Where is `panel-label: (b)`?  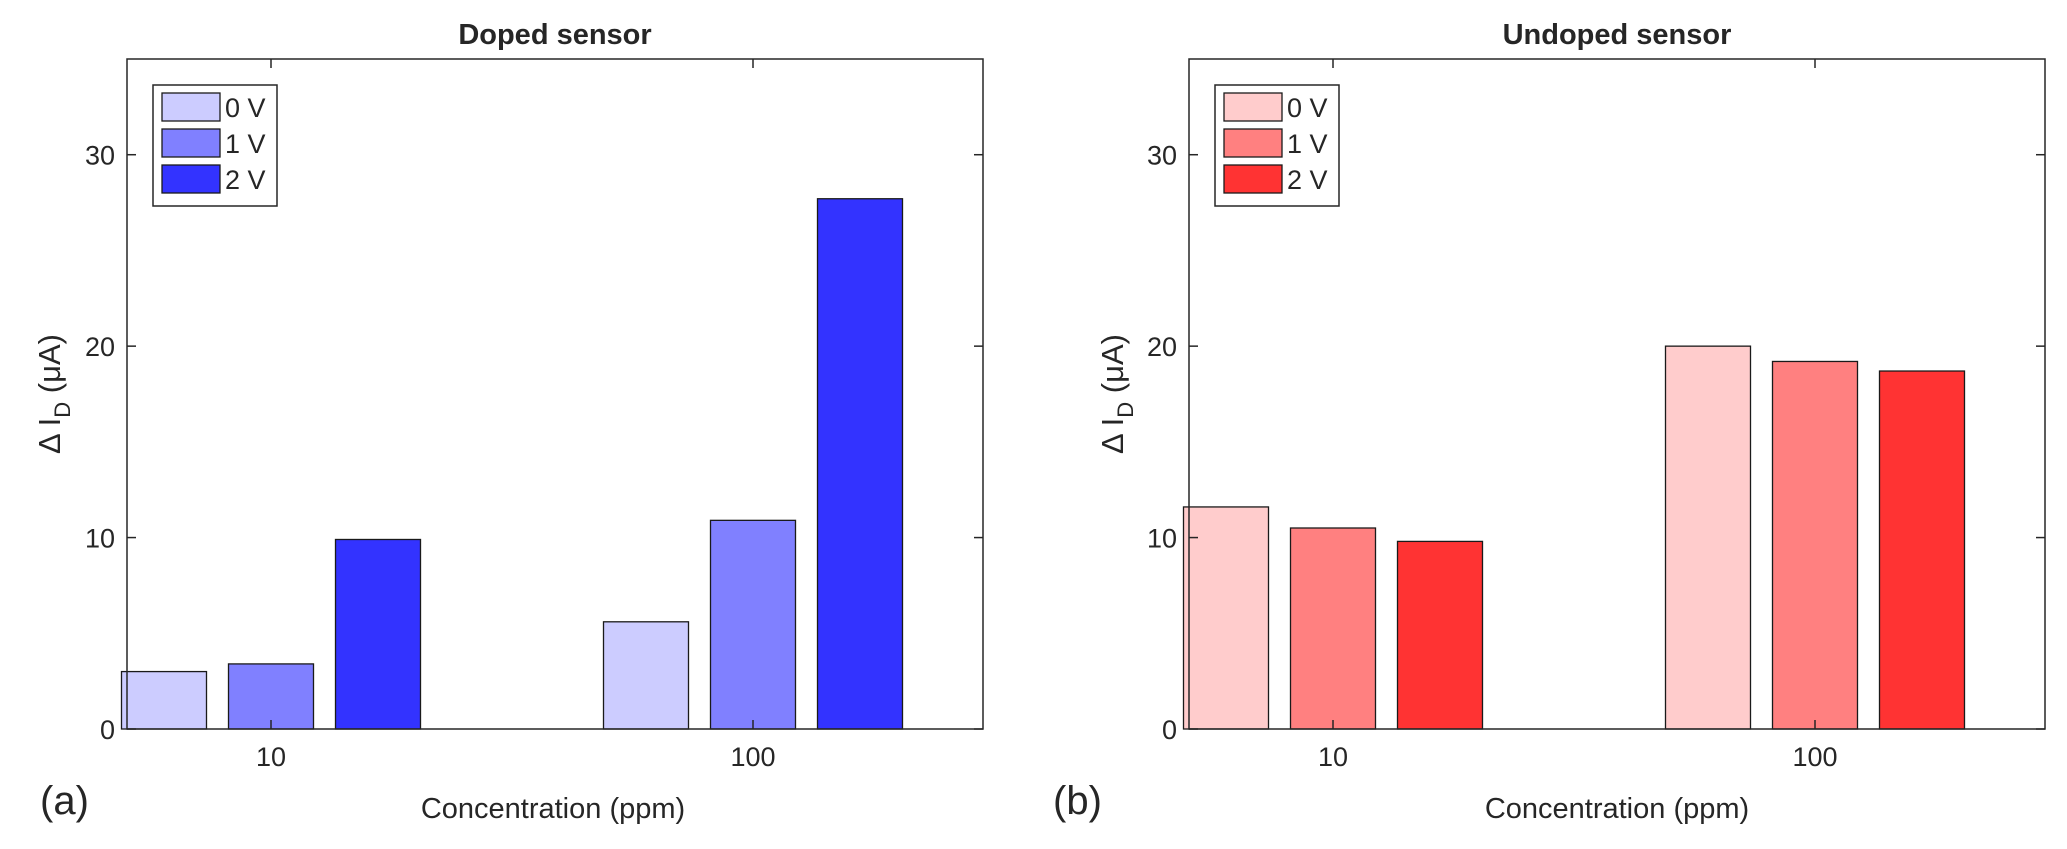 panel-label: (b) is located at coordinates (1077, 801).